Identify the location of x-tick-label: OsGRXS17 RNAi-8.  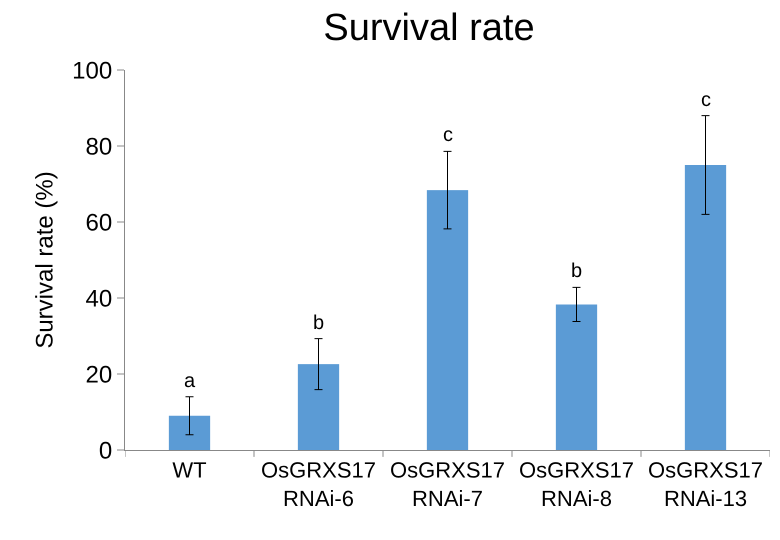
(576, 484).